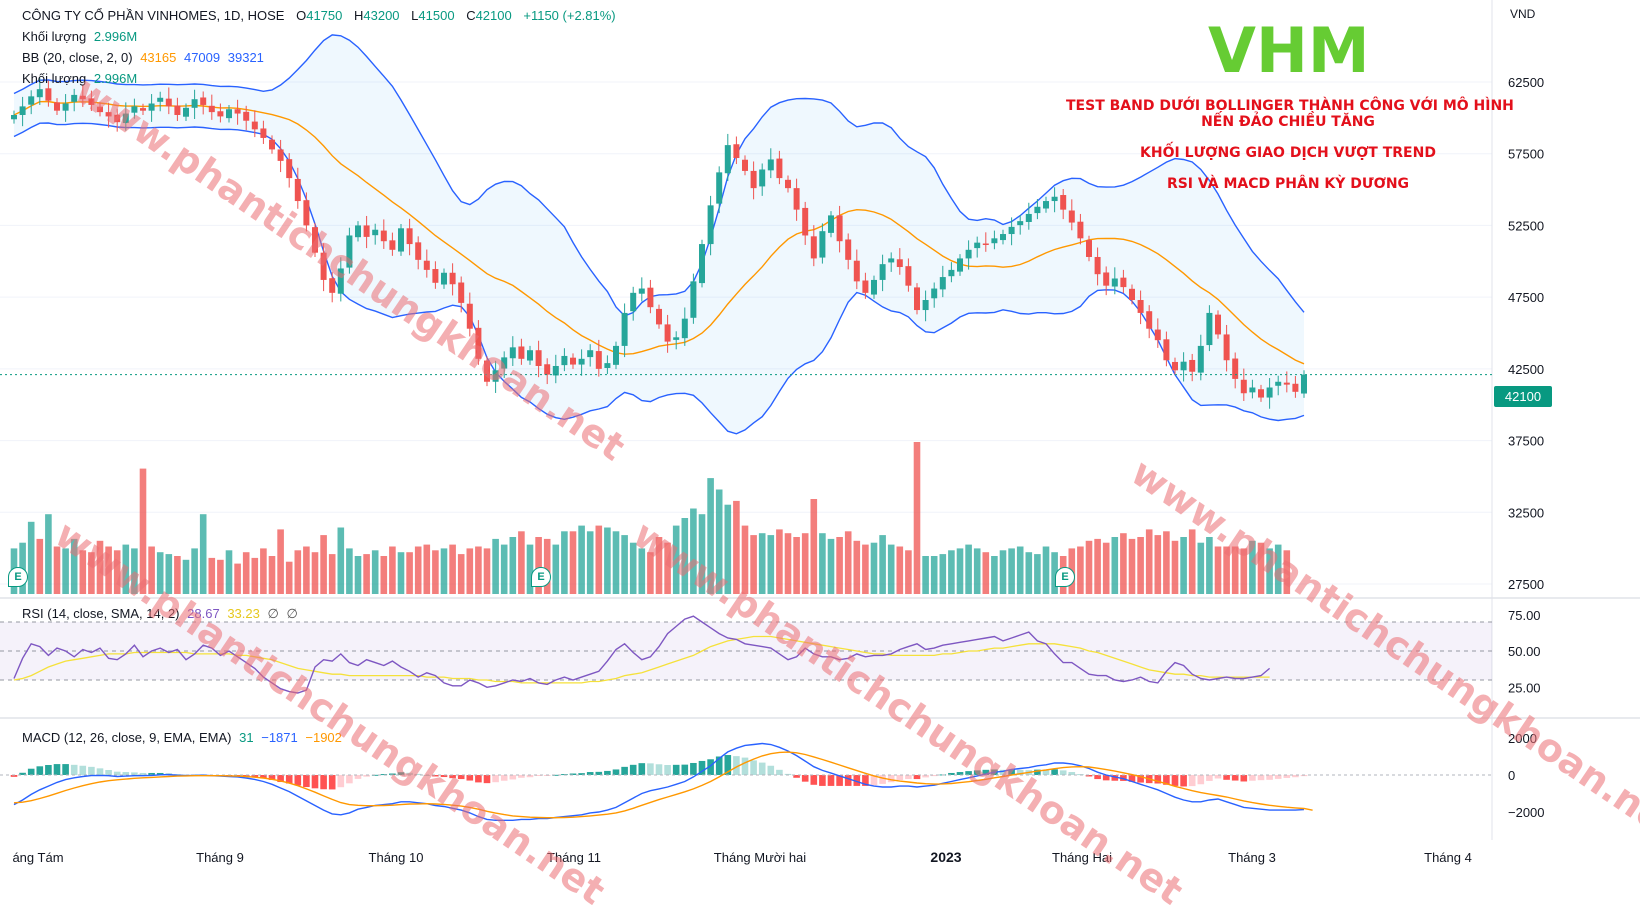 This screenshot has width=1640, height=924. Describe the element at coordinates (1526, 82) in the screenshot. I see `price-tick-label: 62500` at that location.